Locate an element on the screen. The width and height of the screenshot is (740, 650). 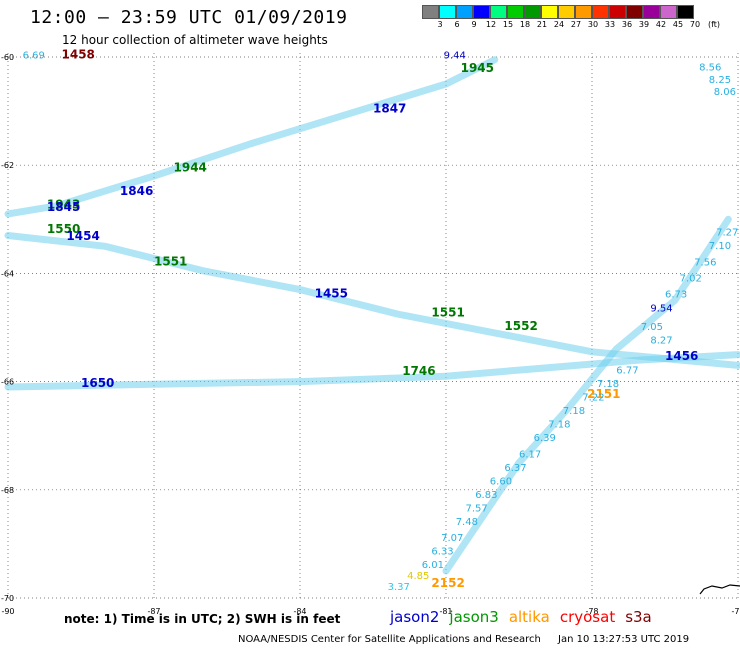
pass-time-label: 2151 is located at coordinates (603, 394).